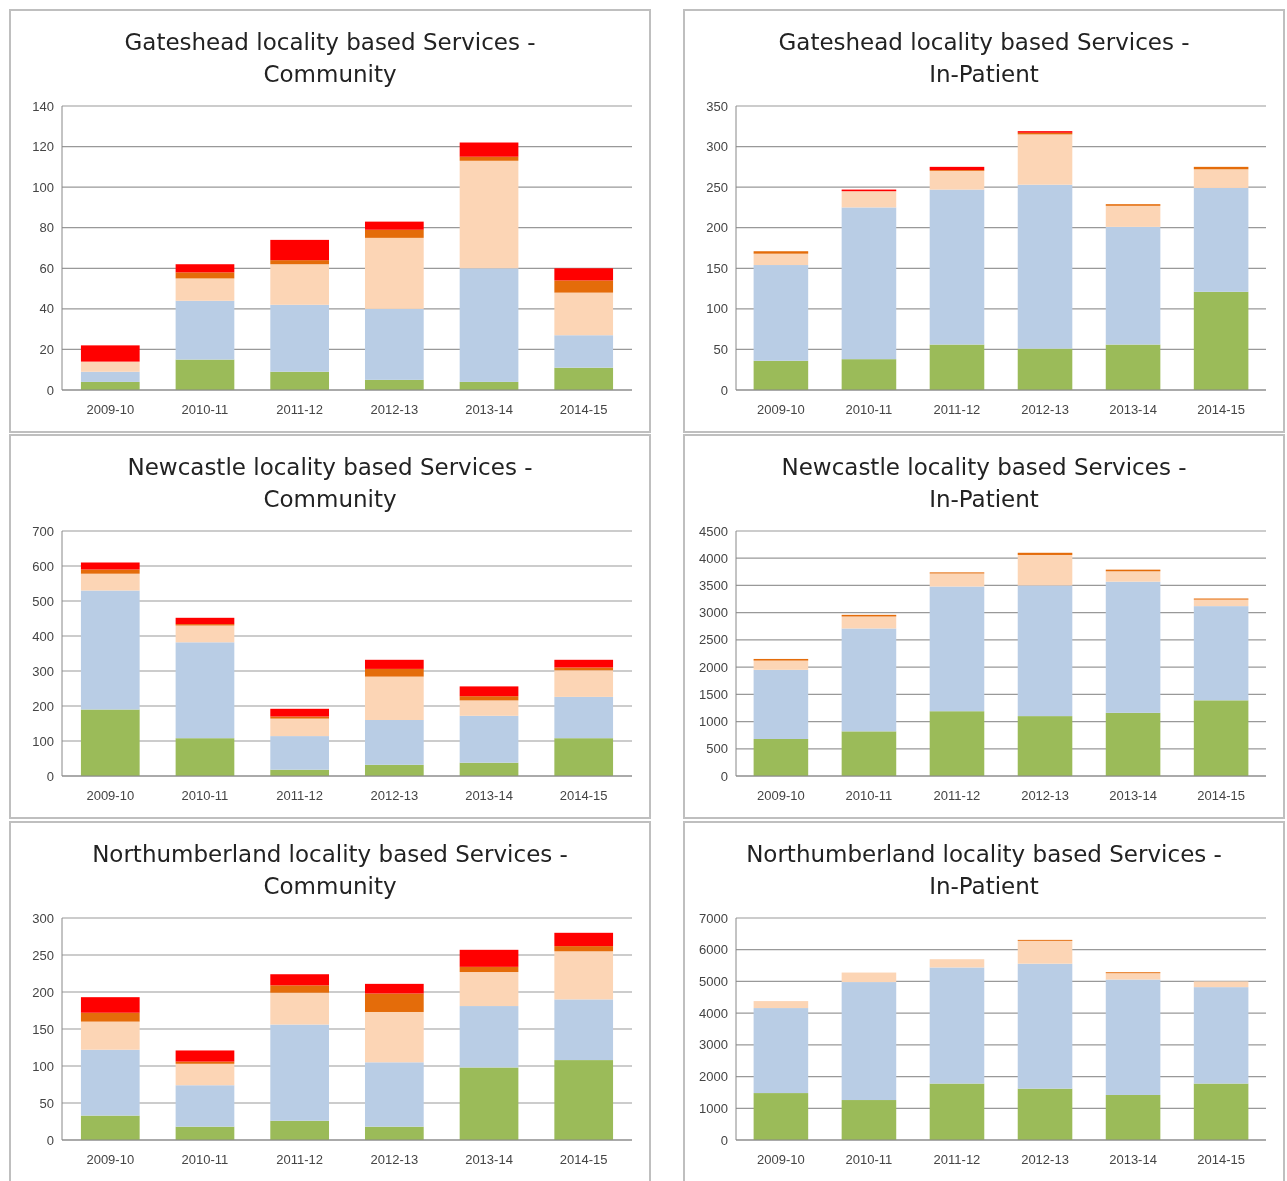 This screenshot has width=1287, height=1181. I want to click on y-tick-label: 120, so click(43, 147).